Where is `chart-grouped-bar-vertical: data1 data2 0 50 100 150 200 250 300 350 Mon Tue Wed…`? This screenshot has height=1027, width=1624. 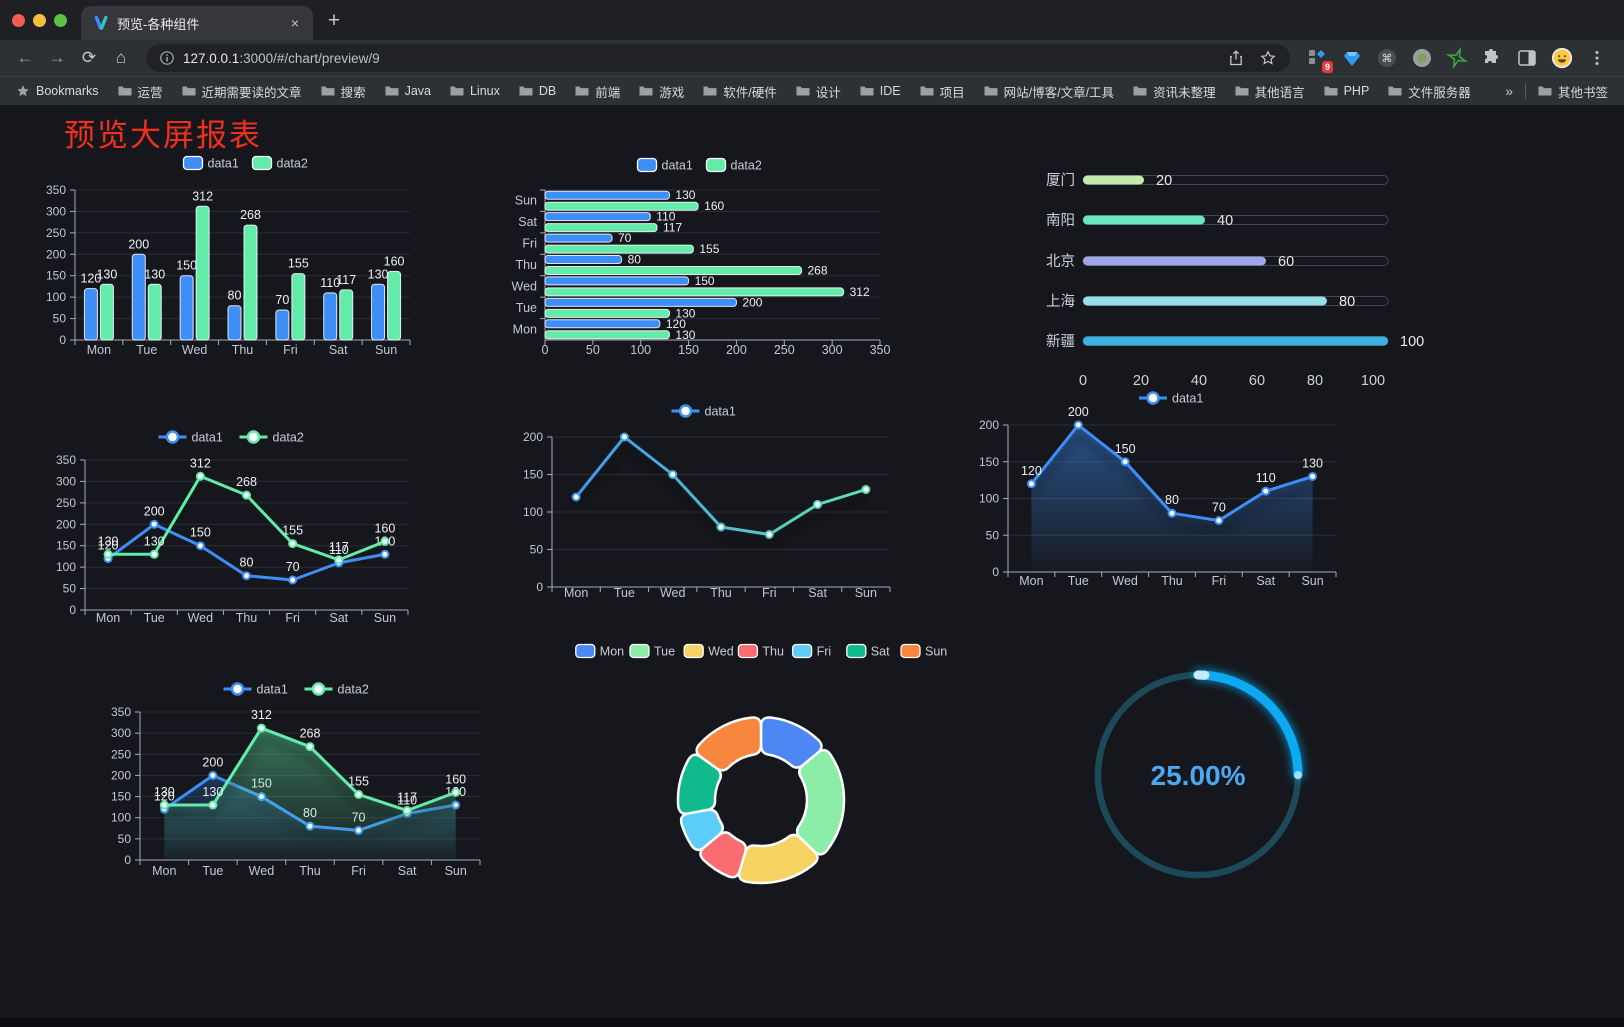 chart-grouped-bar-vertical: data1 data2 0 50 100 150 200 250 300 350 Mon Tue Wed… is located at coordinates (228, 256).